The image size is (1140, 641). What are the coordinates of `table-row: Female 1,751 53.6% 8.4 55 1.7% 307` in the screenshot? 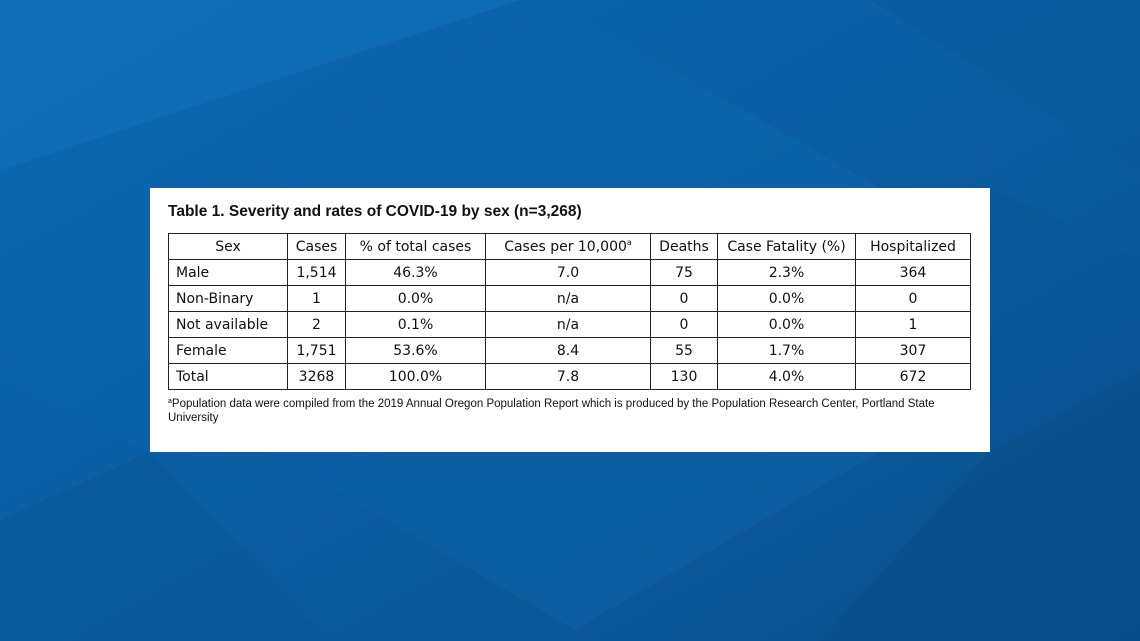 It's located at (569, 350).